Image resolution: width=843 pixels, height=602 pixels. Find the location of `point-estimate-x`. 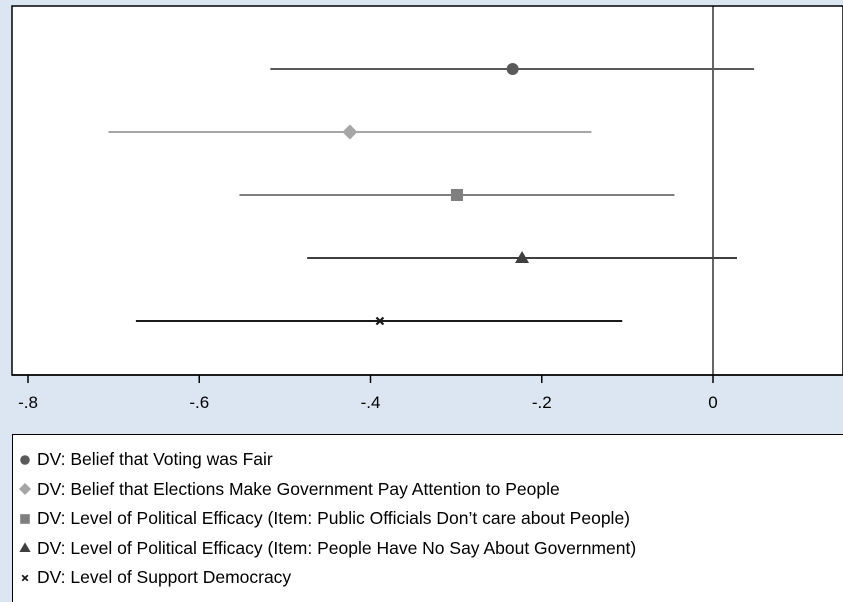

point-estimate-x is located at coordinates (380, 321).